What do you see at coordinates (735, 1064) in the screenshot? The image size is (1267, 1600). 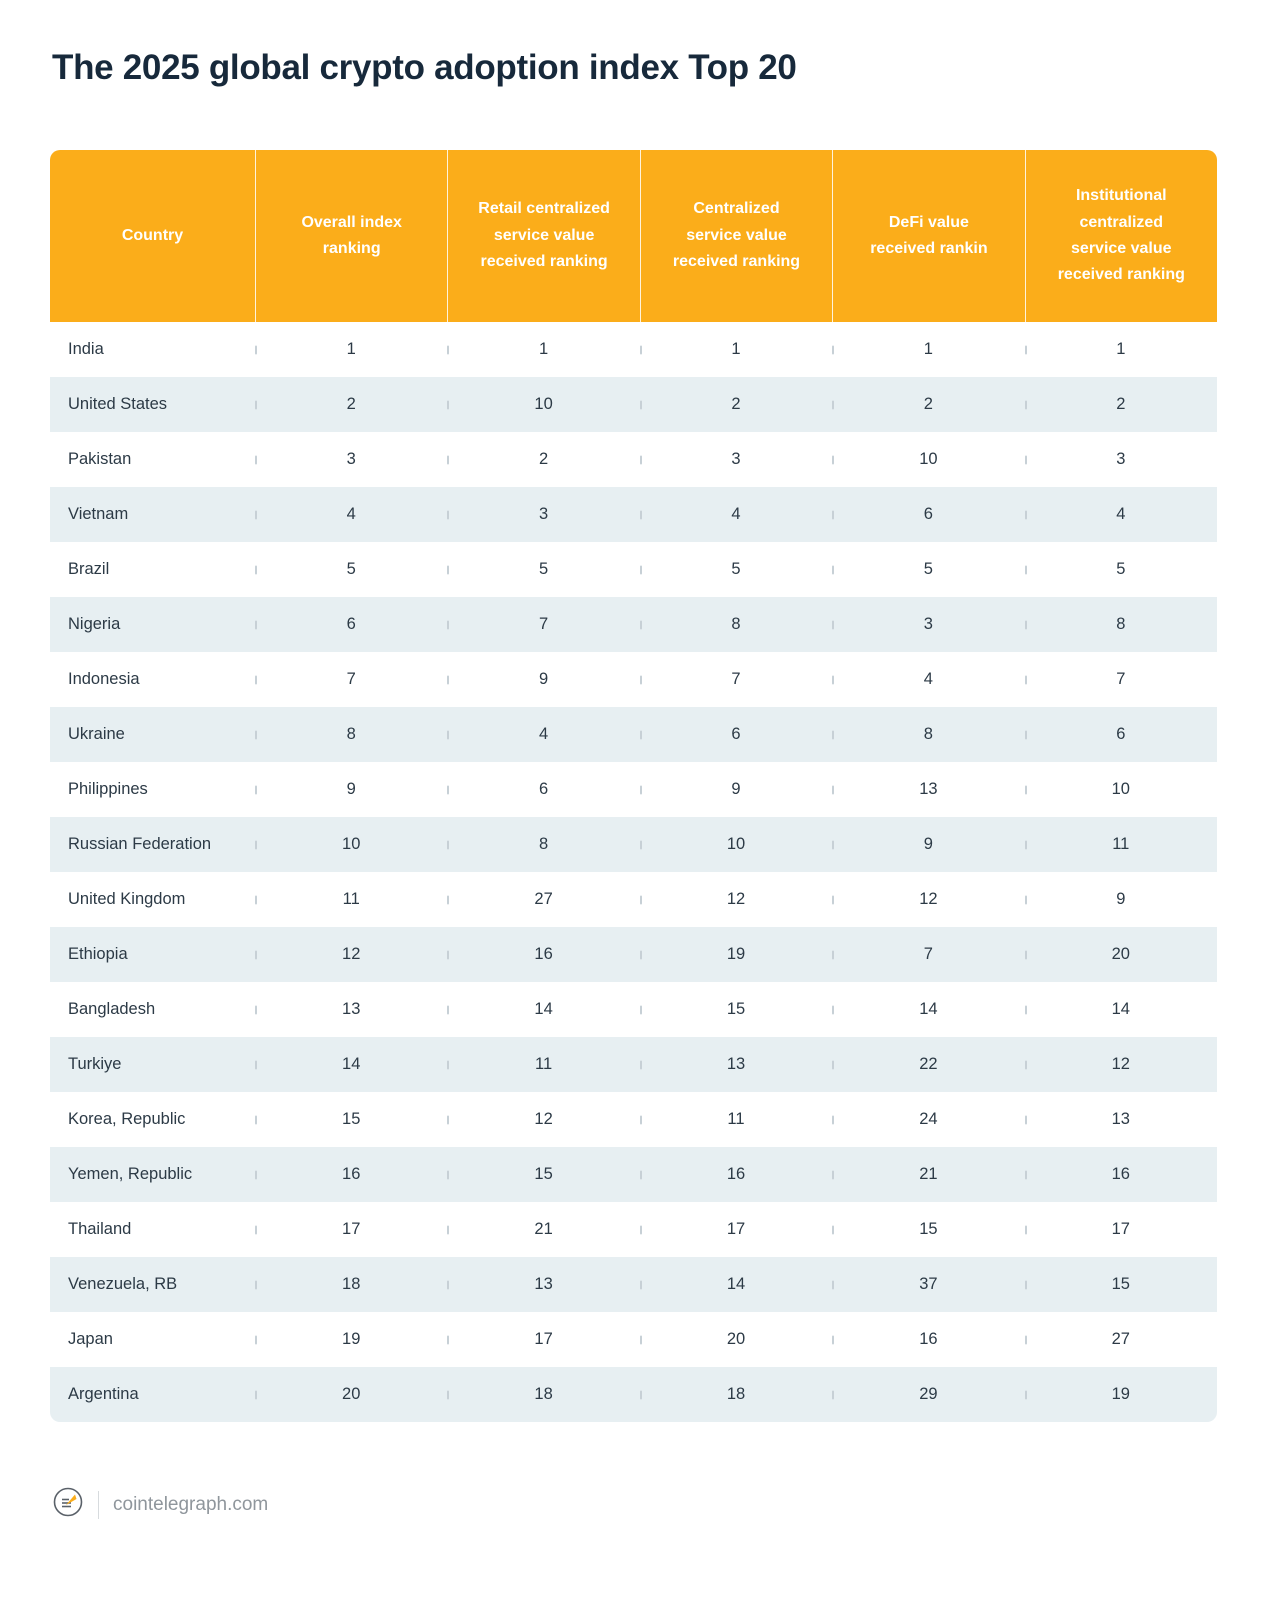 I see `rank-cell: 13` at bounding box center [735, 1064].